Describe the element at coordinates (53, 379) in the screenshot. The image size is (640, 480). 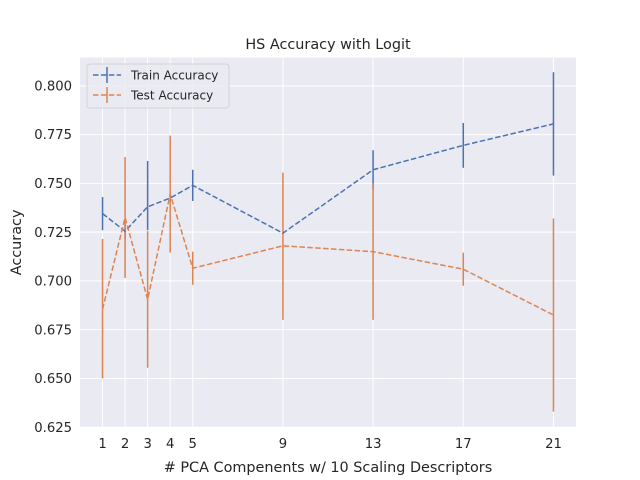
I see `y-tick-label: 0.650` at that location.